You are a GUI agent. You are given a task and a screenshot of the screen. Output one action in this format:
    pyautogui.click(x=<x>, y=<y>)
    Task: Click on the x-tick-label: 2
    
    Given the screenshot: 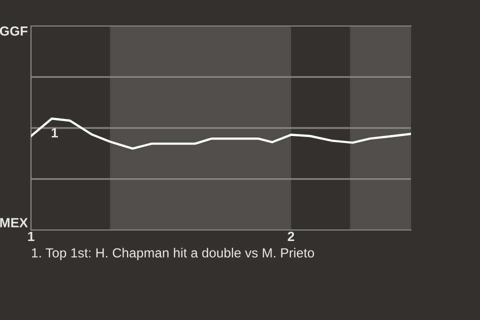 What is the action you would take?
    pyautogui.click(x=291, y=236)
    